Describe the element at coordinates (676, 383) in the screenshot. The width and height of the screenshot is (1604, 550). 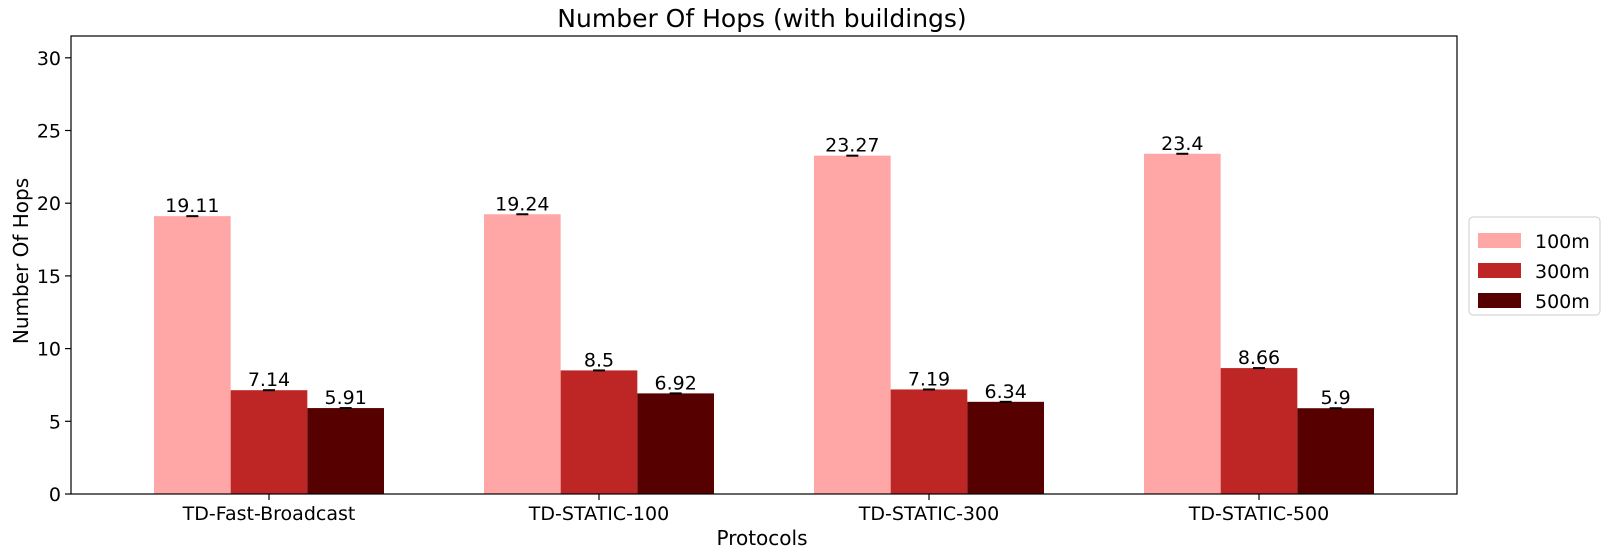
I see `data-label: 6.92` at that location.